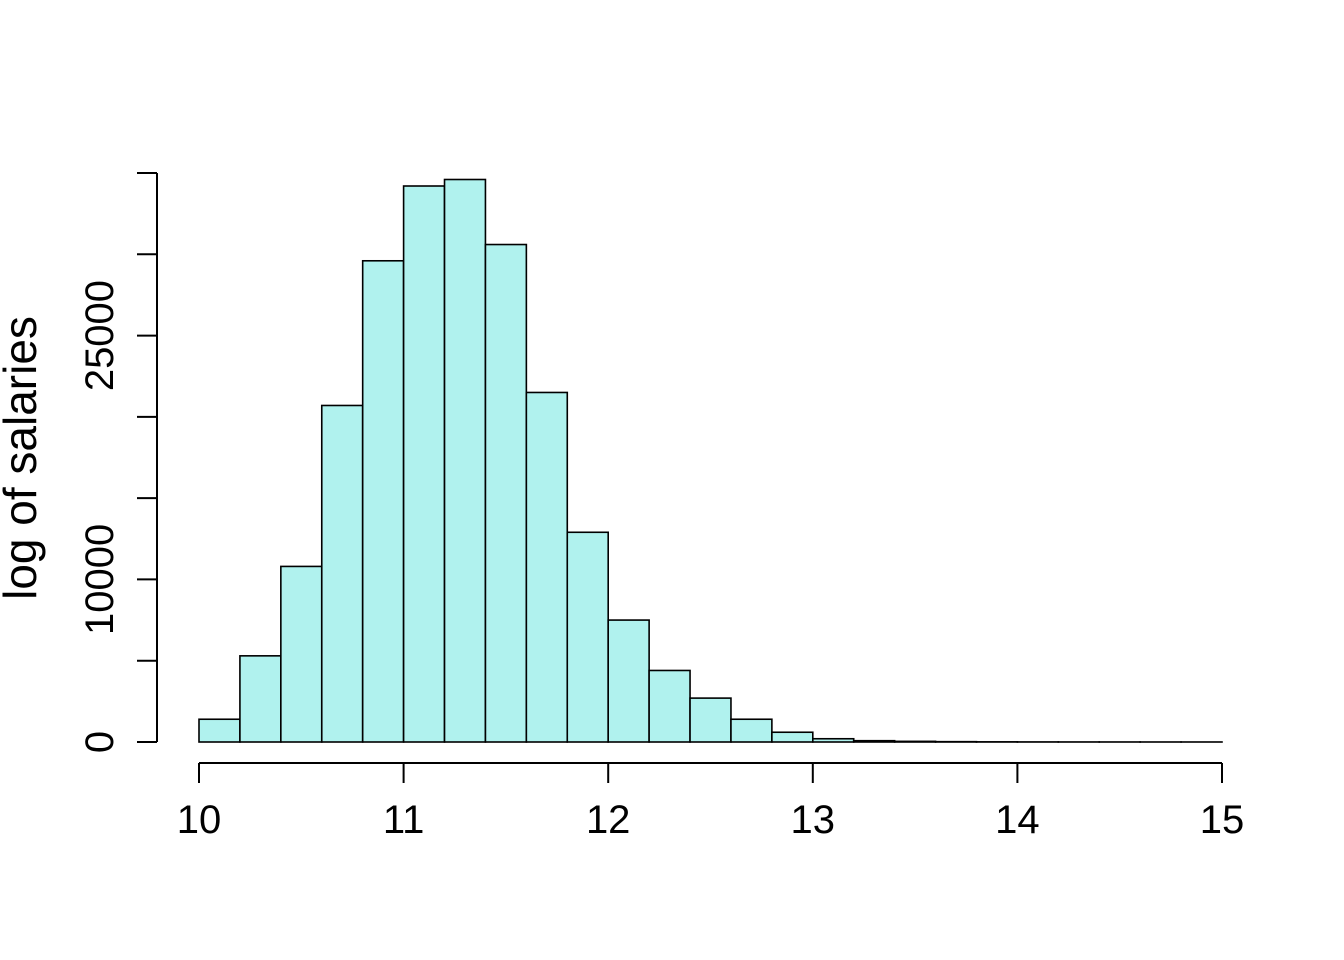  I want to click on y-axis-title: log of salaries, so click(23, 458).